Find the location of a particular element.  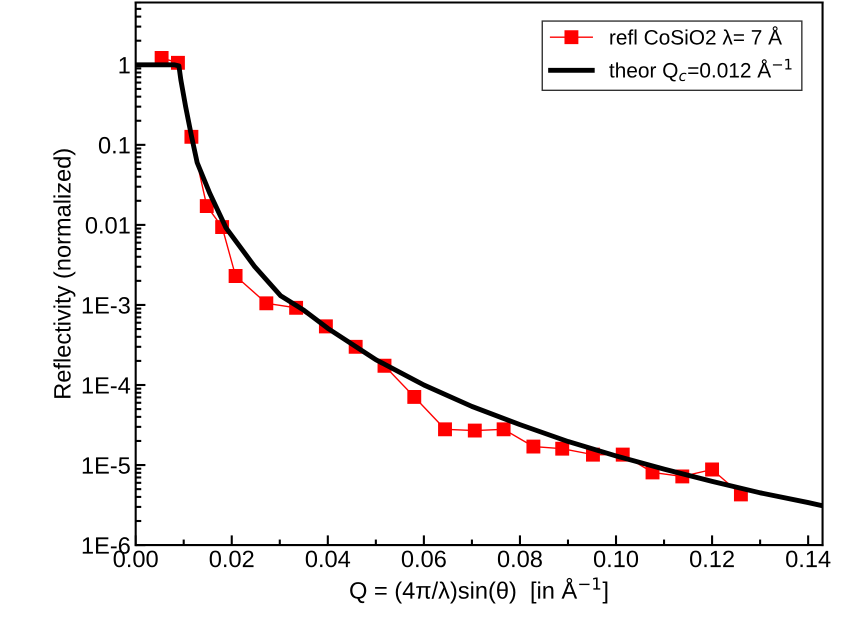

x-tick-label: 0.10 is located at coordinates (616, 559).